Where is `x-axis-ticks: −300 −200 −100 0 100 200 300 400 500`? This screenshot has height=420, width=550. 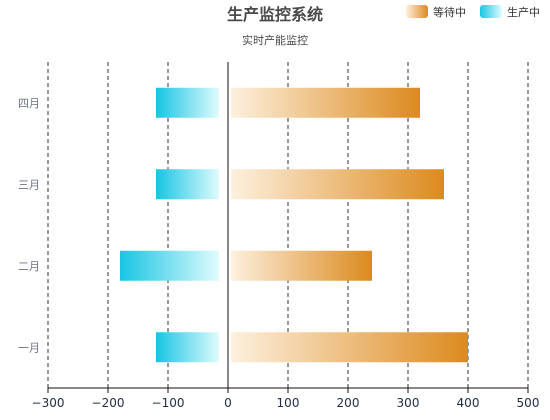
x-axis-ticks: −300 −200 −100 0 100 200 300 400 500 is located at coordinates (286, 399).